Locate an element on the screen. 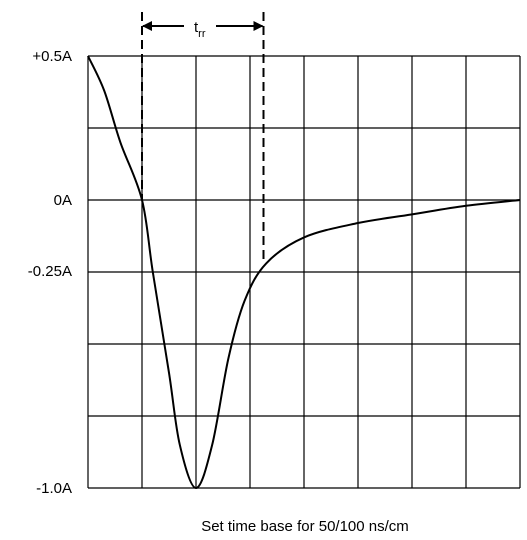  y-label-0a: 0A is located at coordinates (63, 200).